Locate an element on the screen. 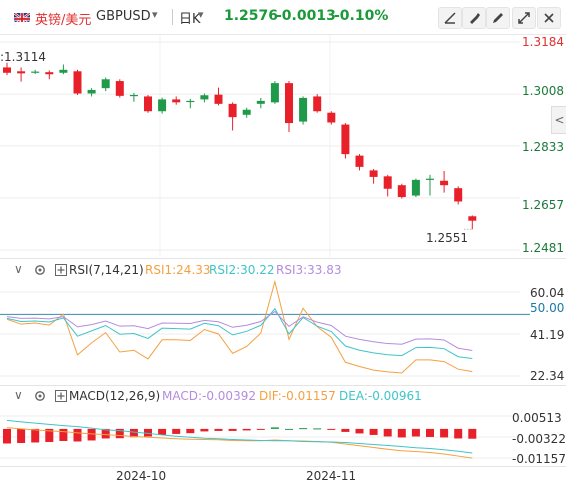 The image size is (566, 485). low-price-label: 1.2551 is located at coordinates (447, 238).